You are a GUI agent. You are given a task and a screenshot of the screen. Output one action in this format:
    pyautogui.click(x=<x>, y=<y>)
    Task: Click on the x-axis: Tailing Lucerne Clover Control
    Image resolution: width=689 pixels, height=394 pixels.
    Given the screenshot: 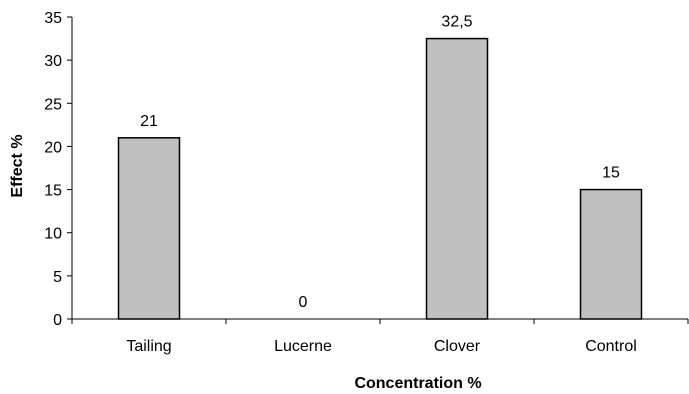 What is the action you would take?
    pyautogui.click(x=380, y=336)
    